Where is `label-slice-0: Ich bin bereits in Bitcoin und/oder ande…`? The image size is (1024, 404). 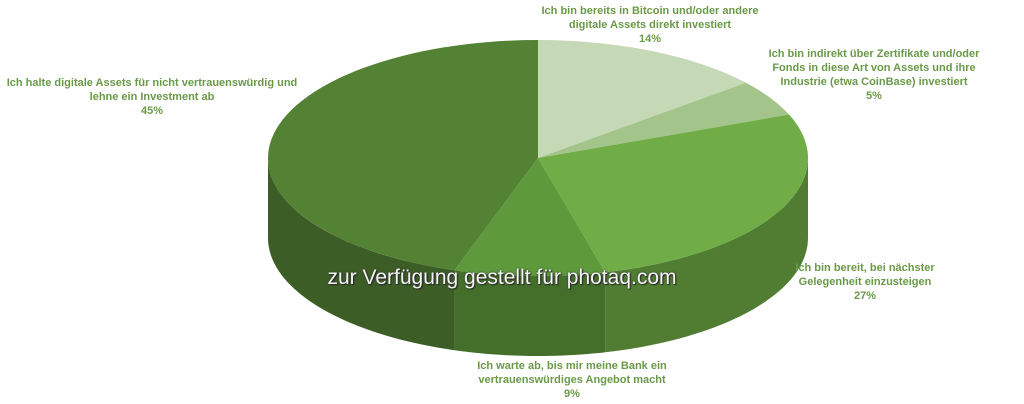
label-slice-0: Ich bin bereits in Bitcoin und/oder ande… is located at coordinates (650, 25).